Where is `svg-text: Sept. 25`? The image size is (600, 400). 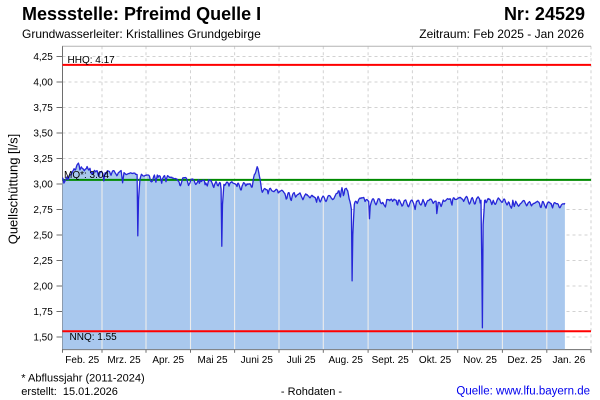
svg-text: Sept. 25 is located at coordinates (391, 360).